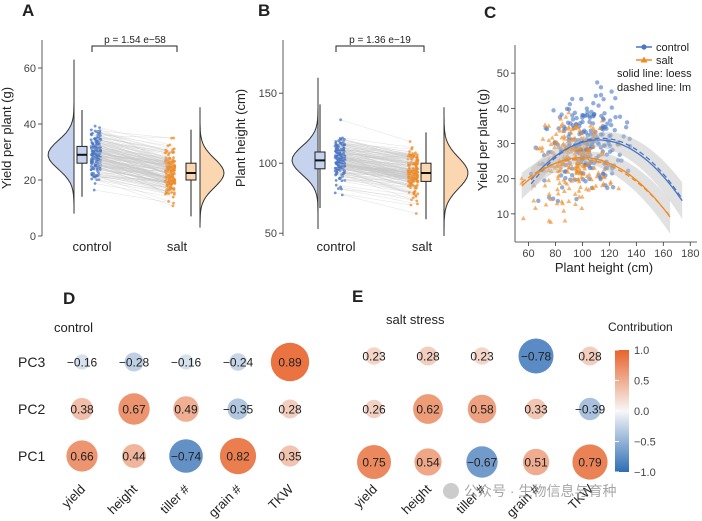 This screenshot has width=702, height=521. I want to click on colorbar-tick-label: 1.0, so click(641, 351).